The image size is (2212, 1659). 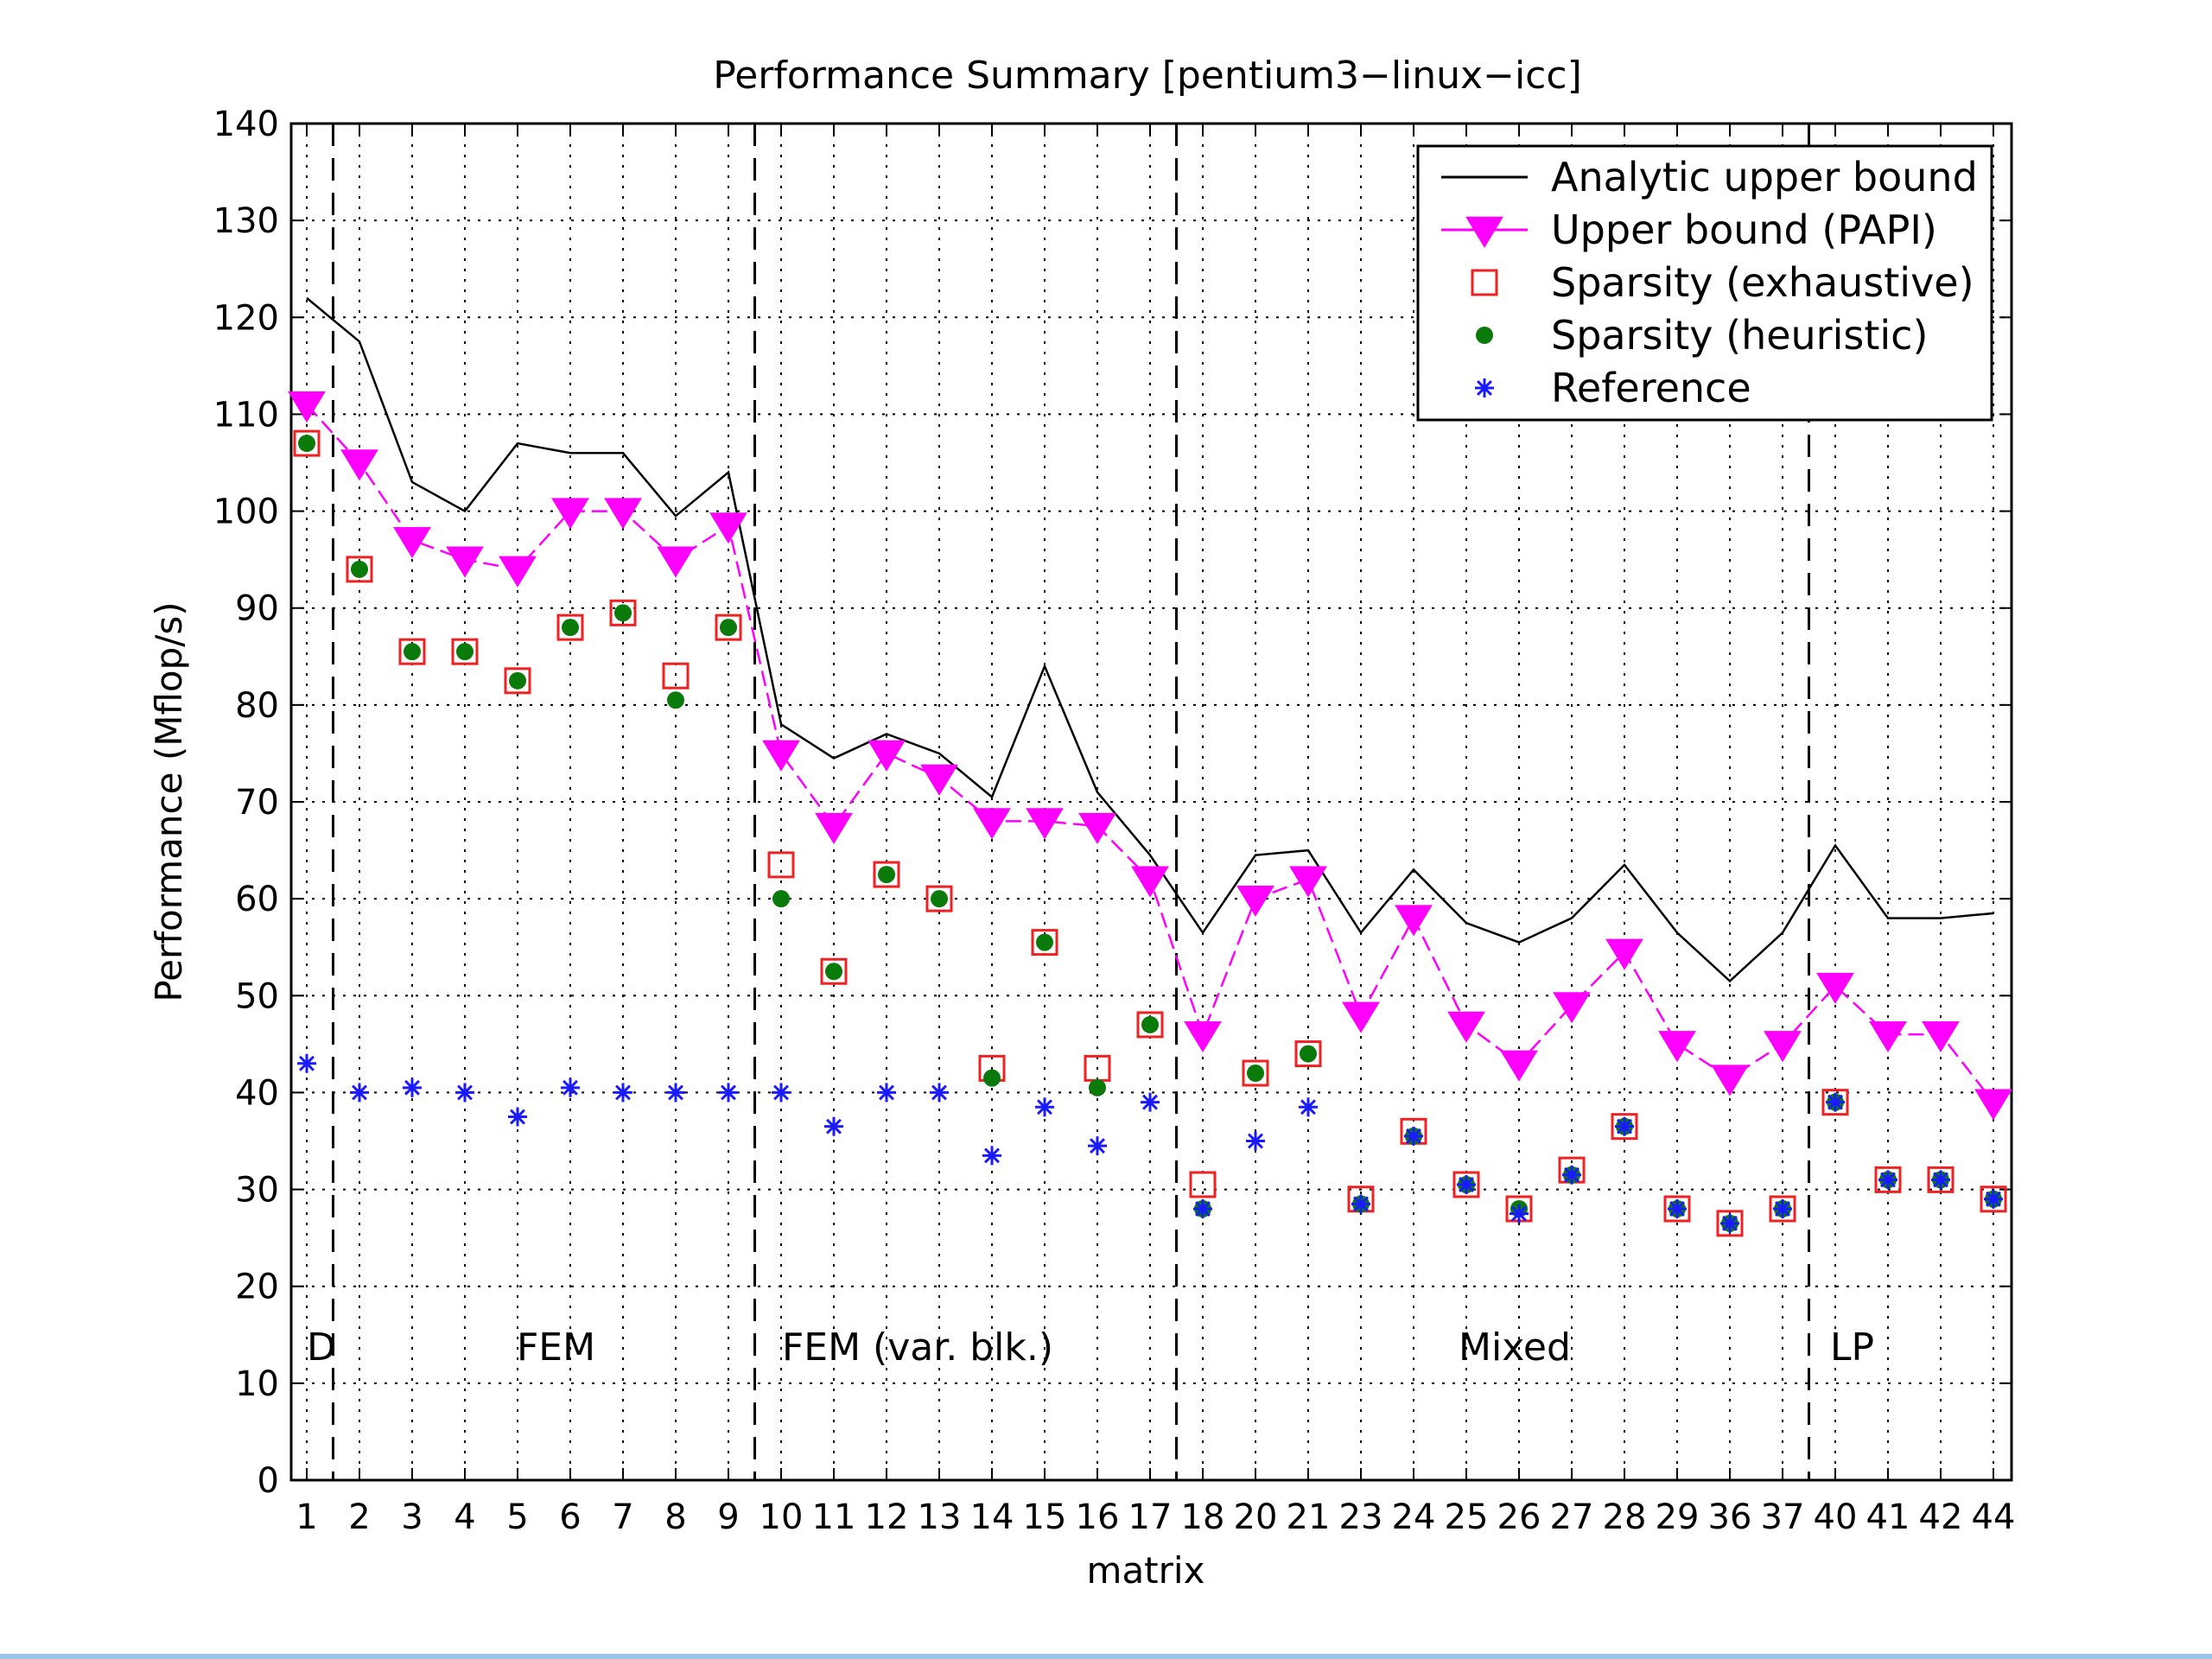 I want to click on y-tick-label: 40, so click(x=257, y=1093).